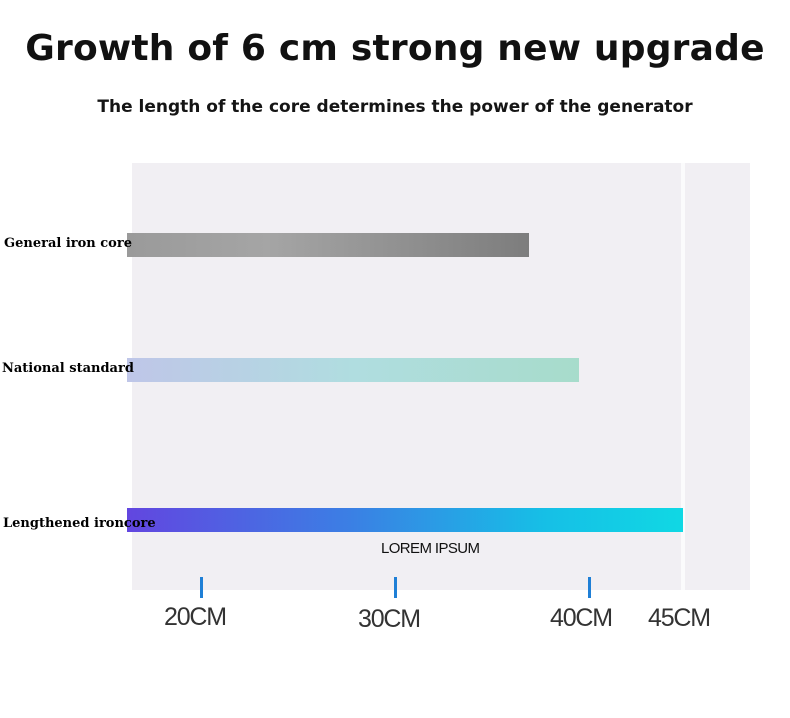 This screenshot has width=790, height=718. I want to click on category-label: Lengthened ironcore, so click(79, 523).